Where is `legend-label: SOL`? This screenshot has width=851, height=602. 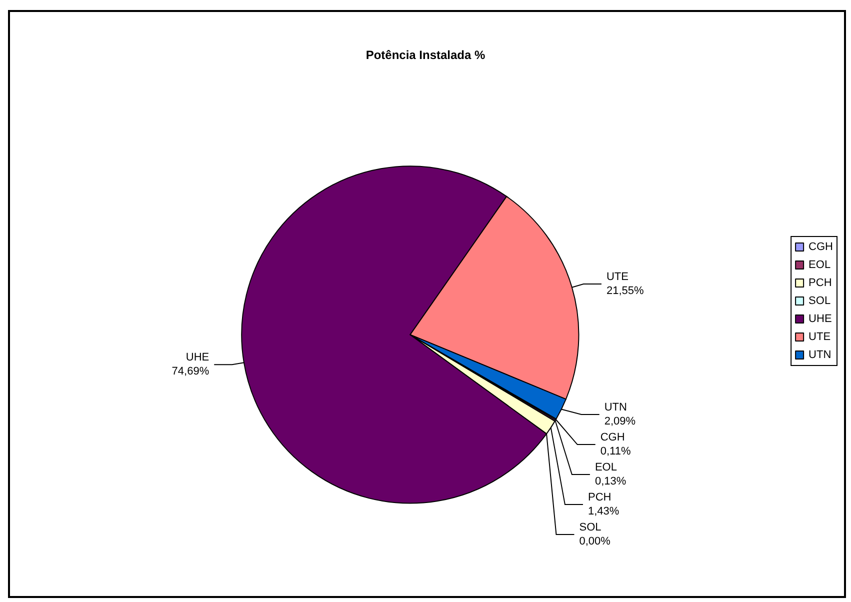
legend-label: SOL is located at coordinates (819, 301).